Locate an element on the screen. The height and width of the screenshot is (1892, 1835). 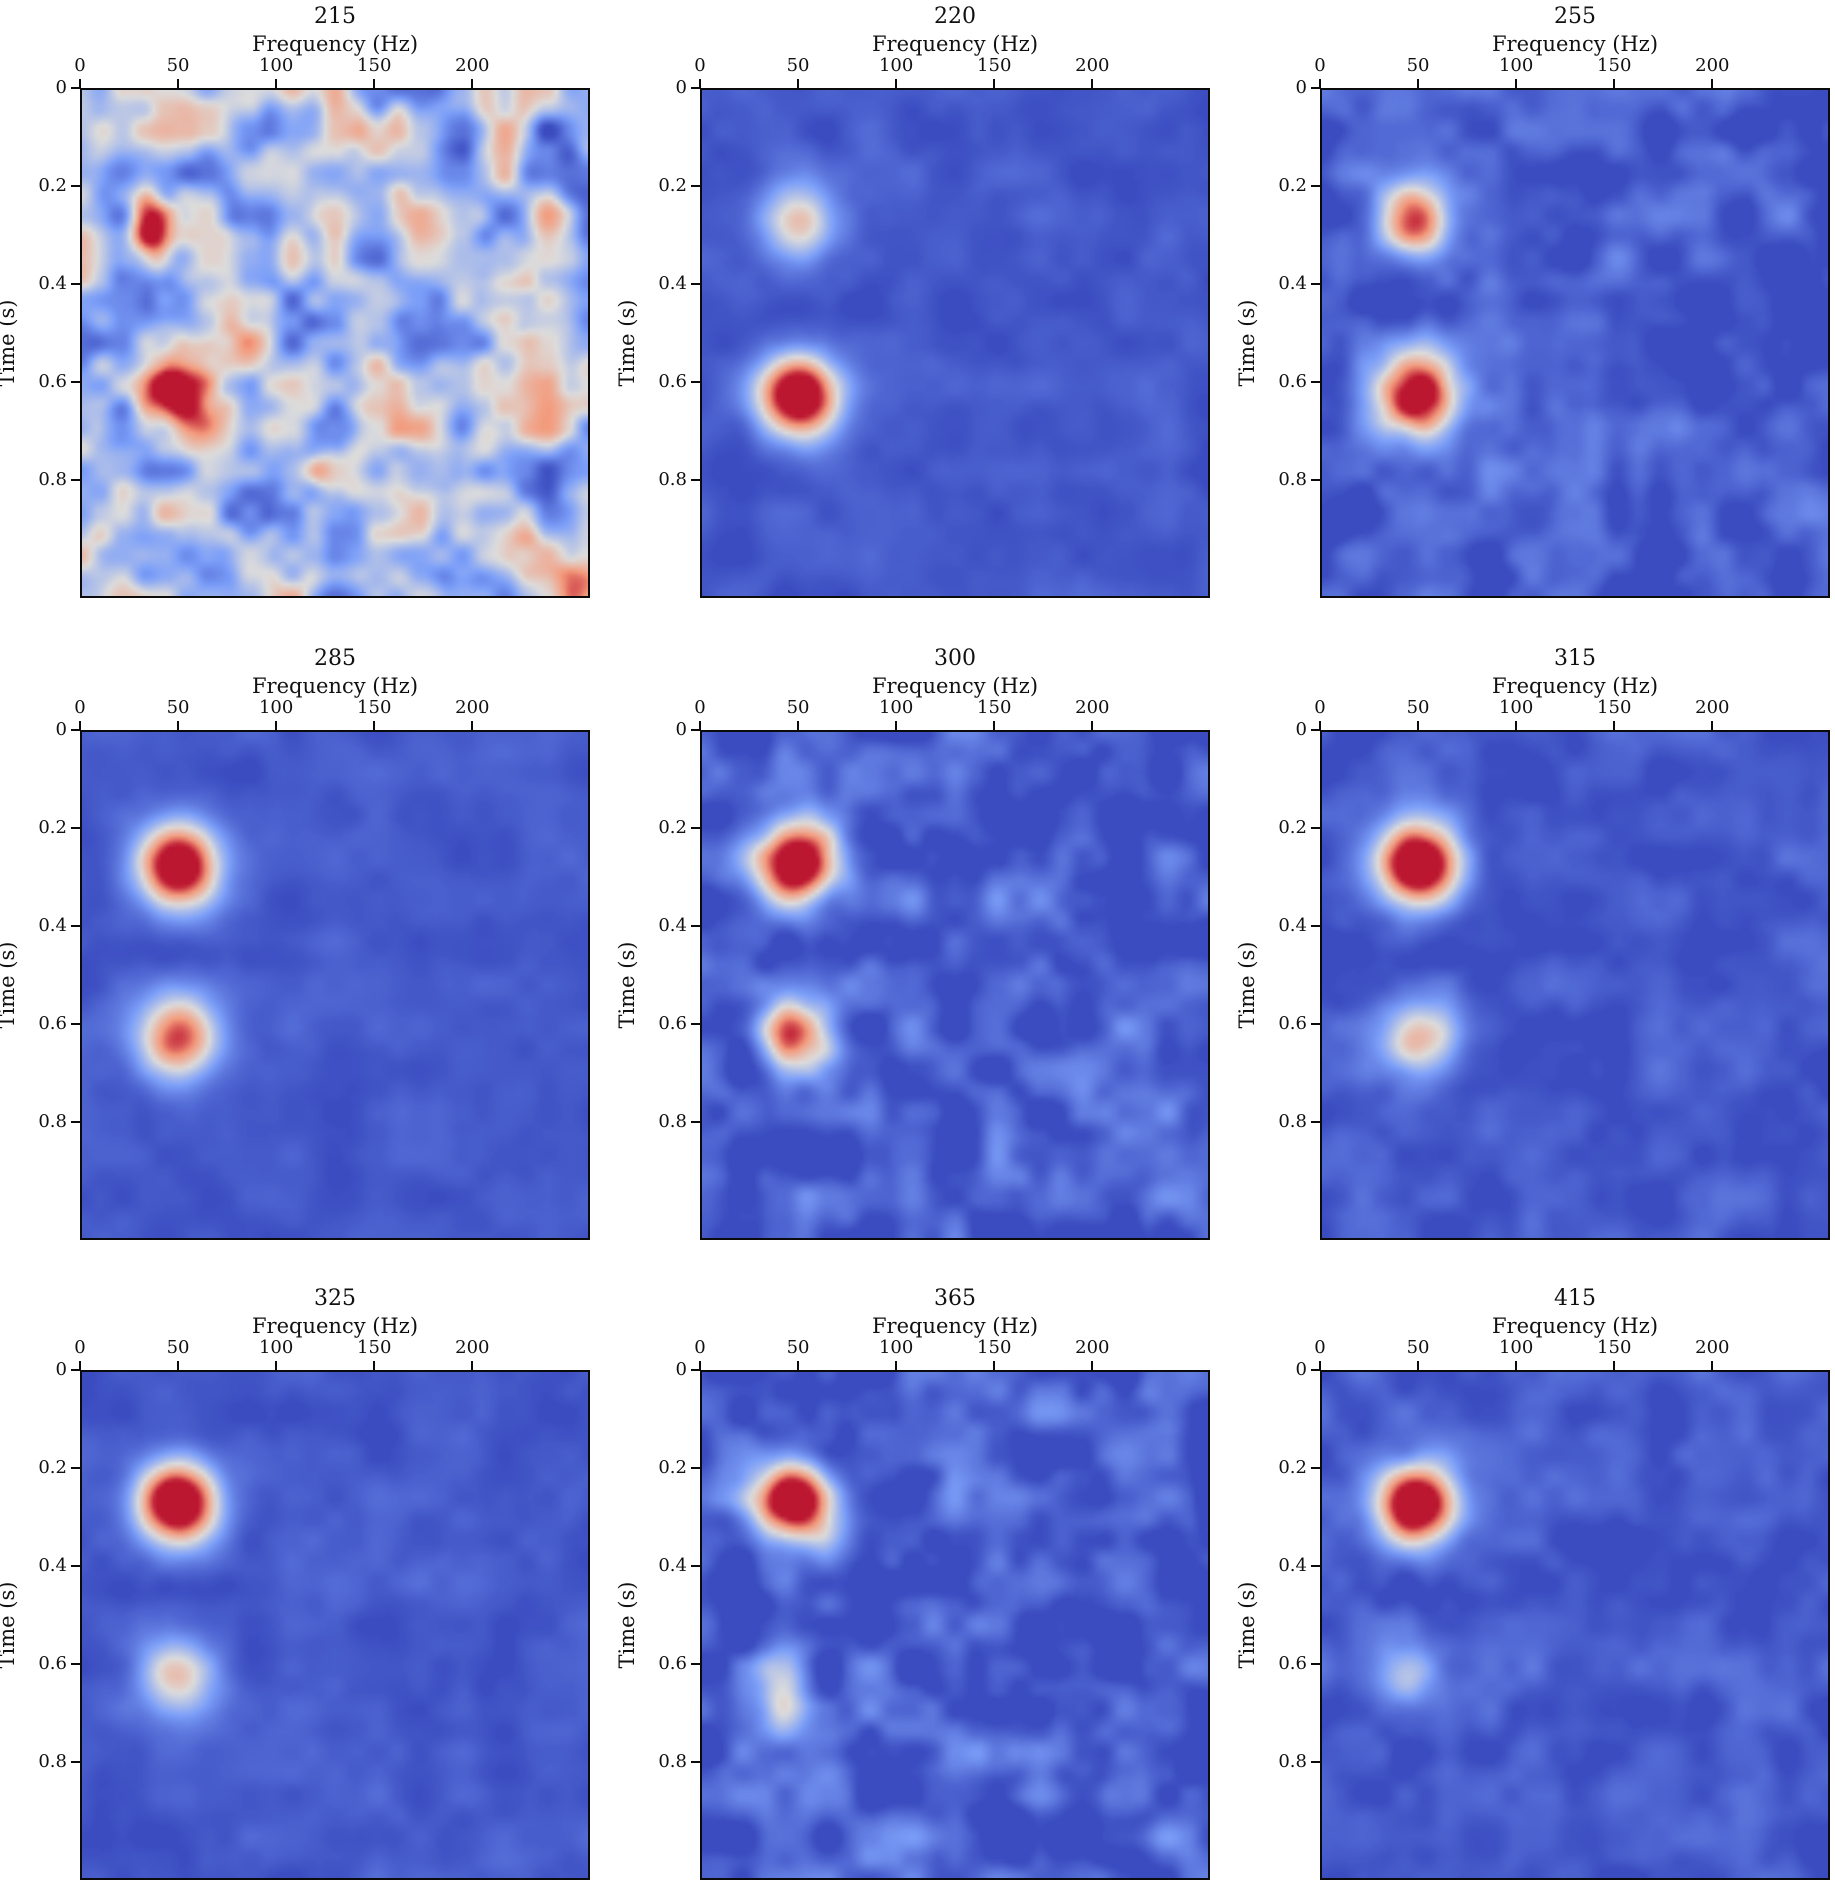
subplot-title: 220 is located at coordinates (955, 16).